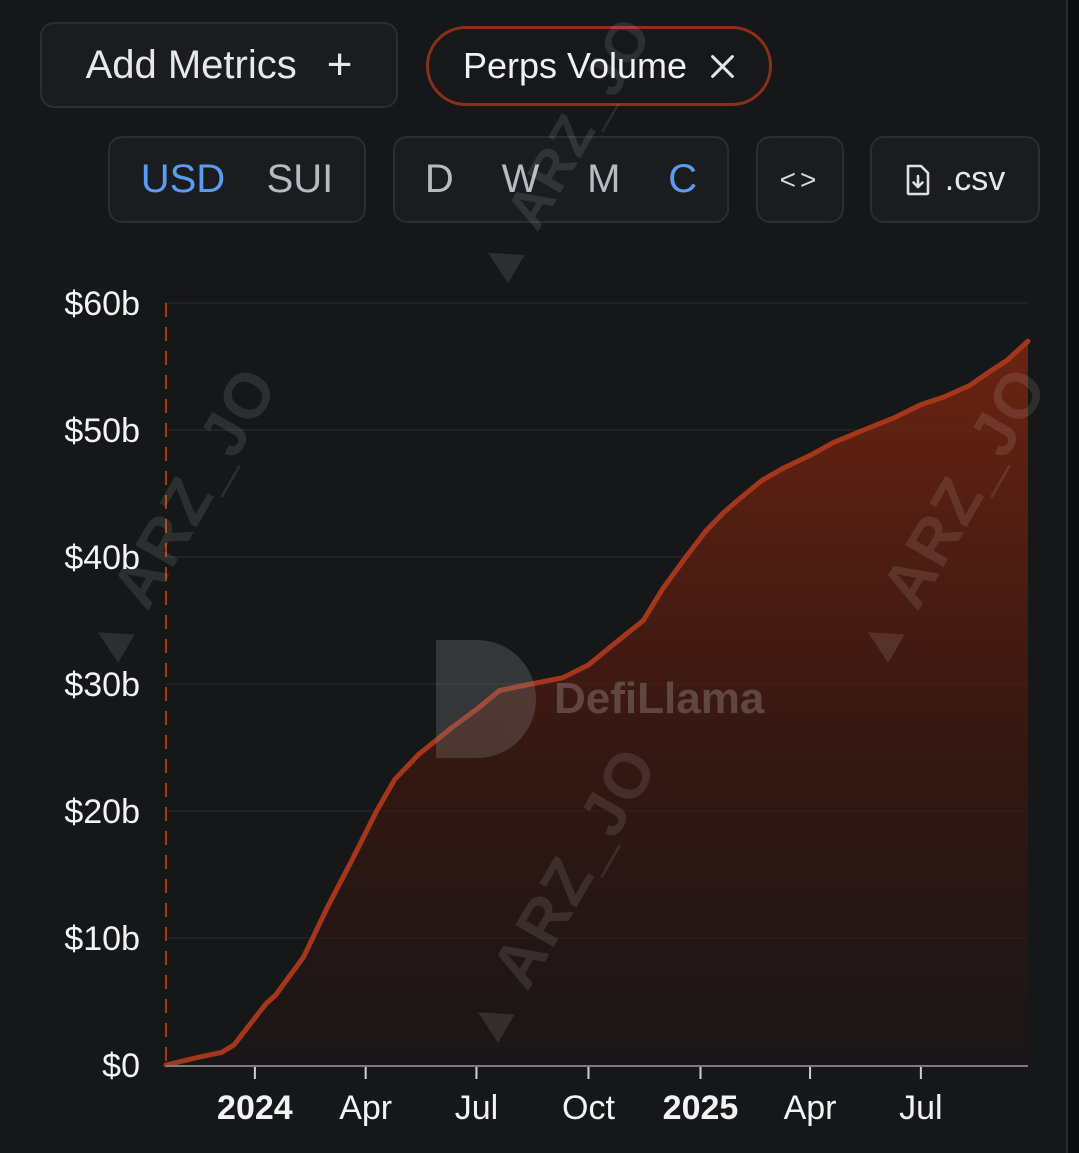 The height and width of the screenshot is (1153, 1079). I want to click on defillama-watermark: DefiLlama, so click(600, 699).